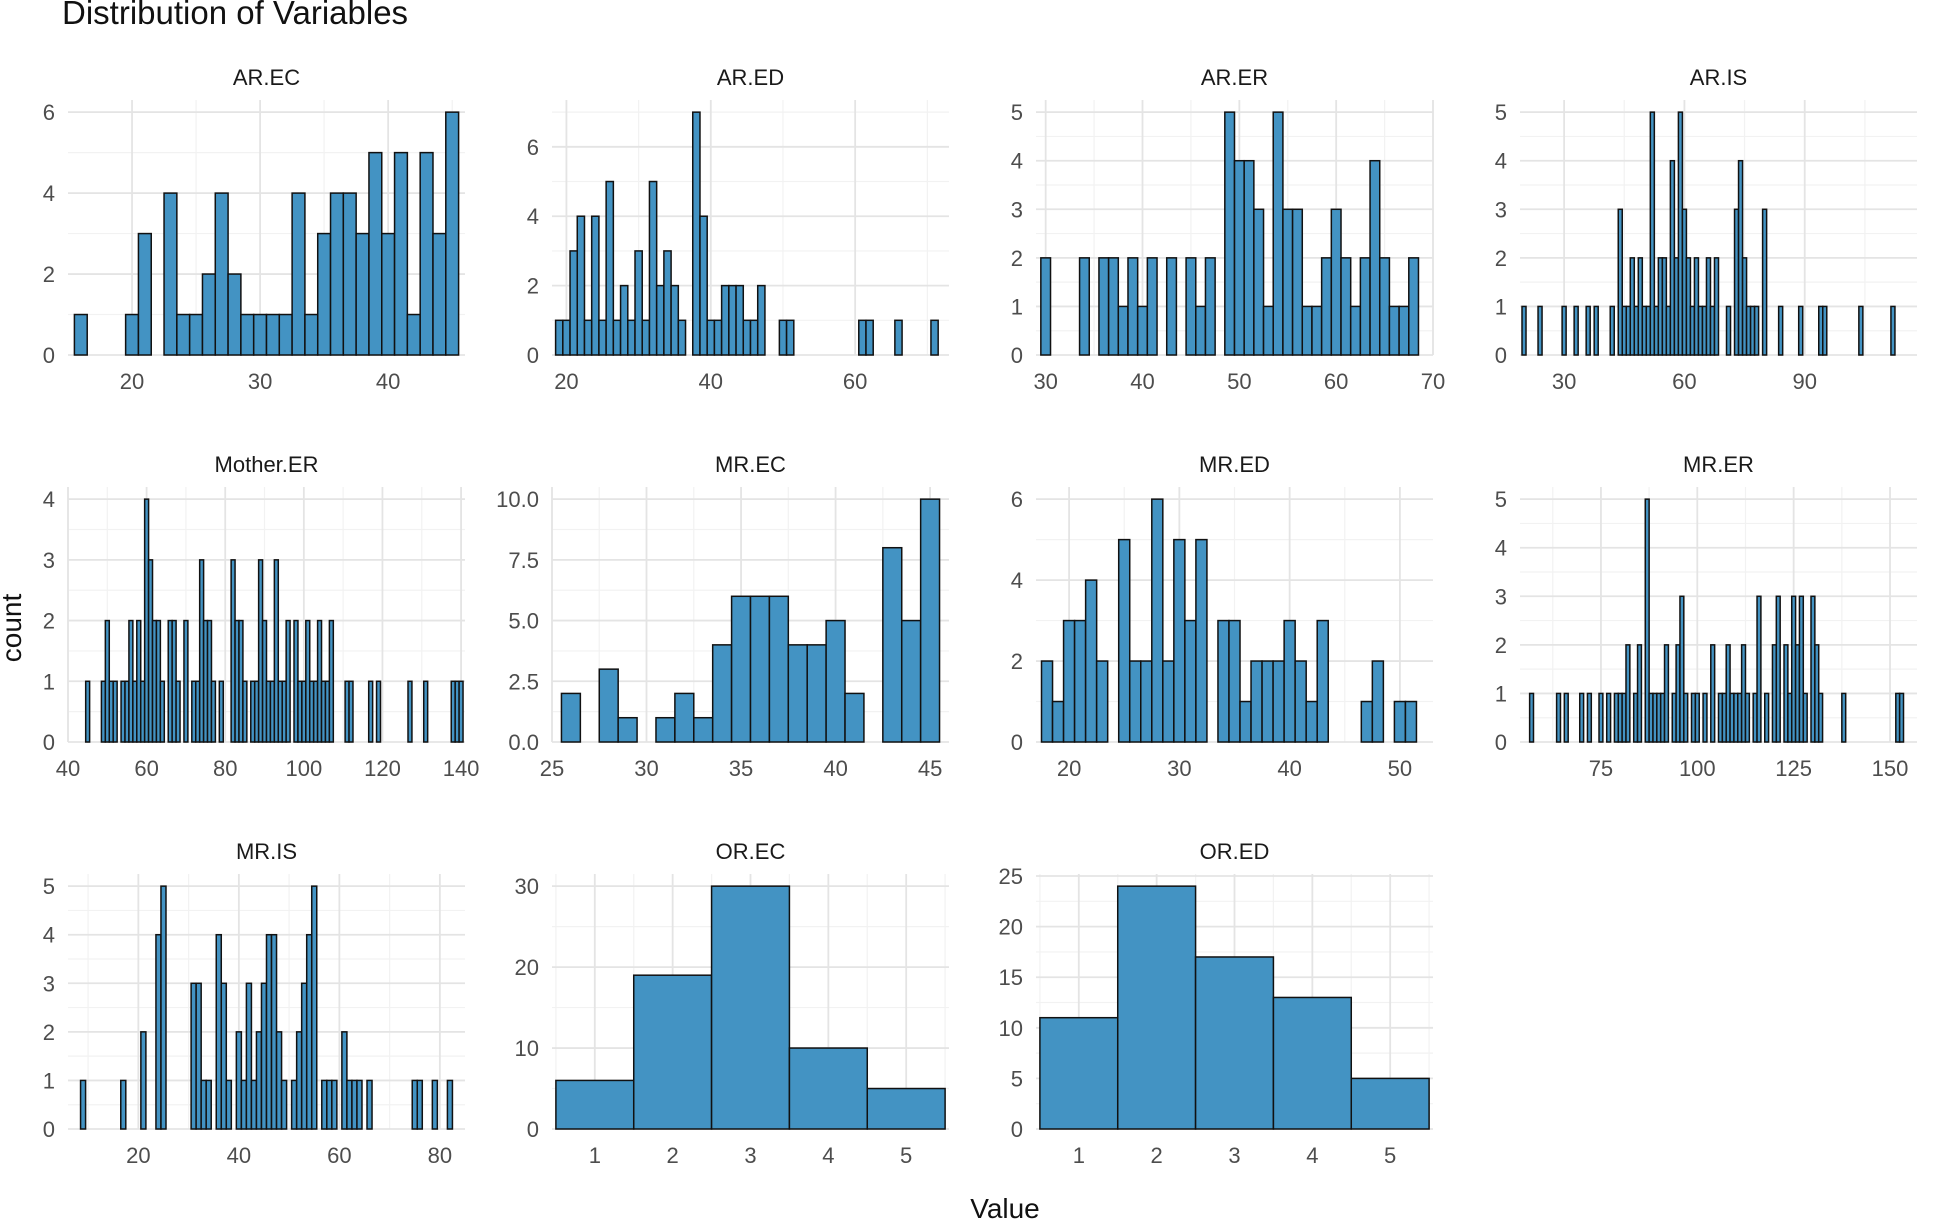 The image size is (1949, 1225). What do you see at coordinates (721, 1004) in the screenshot?
I see `facet-or-ec: OR.EC 0 10 20 30 1 2 3 4 5` at bounding box center [721, 1004].